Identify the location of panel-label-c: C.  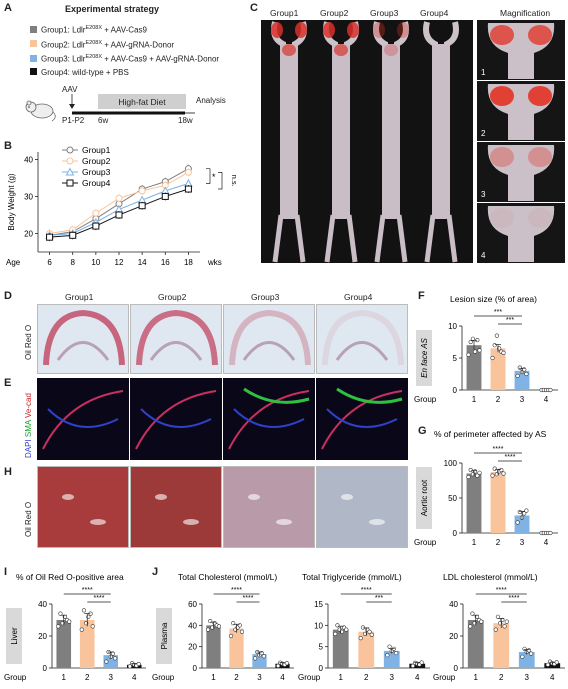
(254, 8).